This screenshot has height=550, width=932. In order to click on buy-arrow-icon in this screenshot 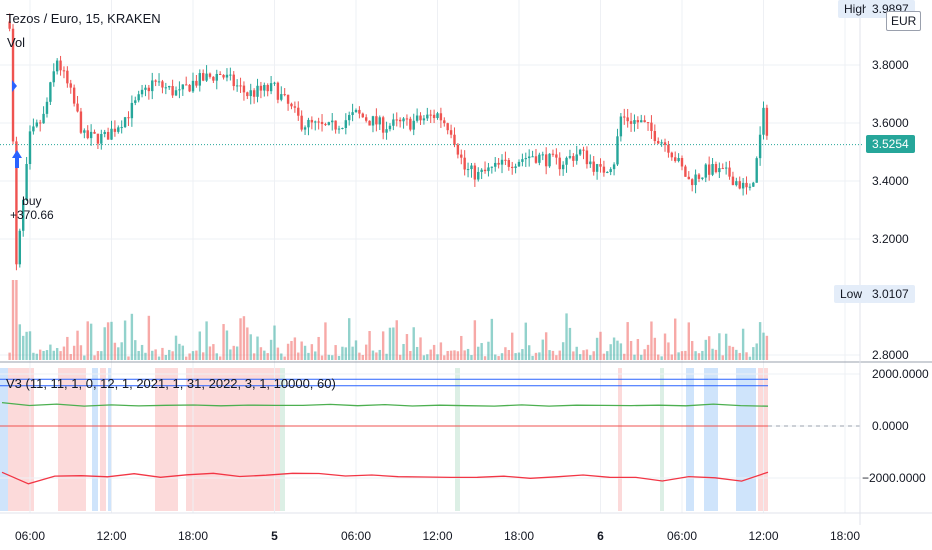, I will do `click(17, 159)`.